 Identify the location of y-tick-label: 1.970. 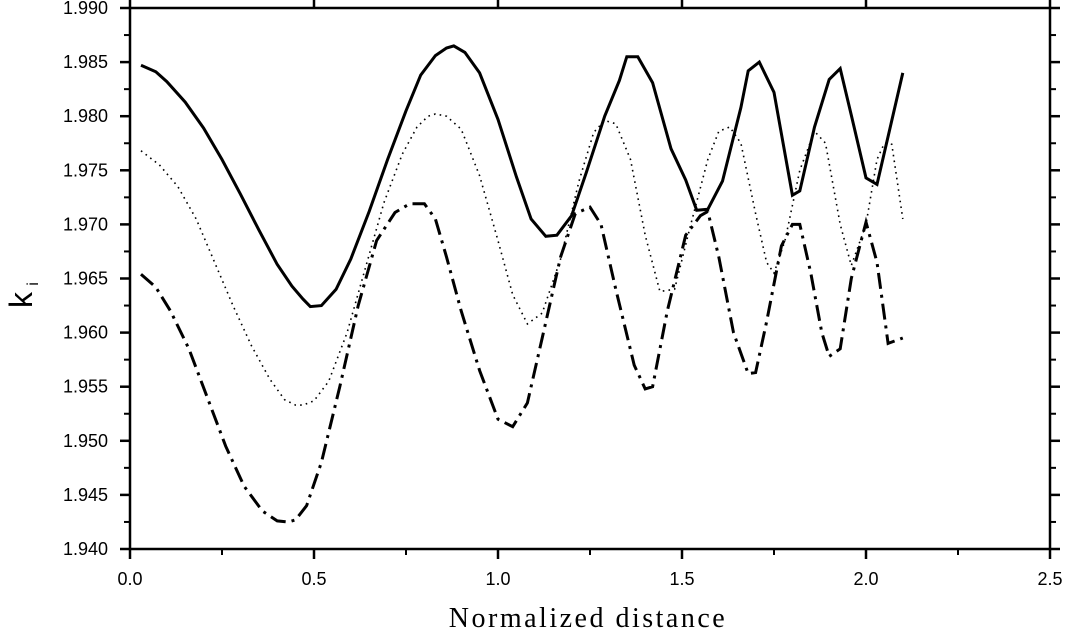
(85, 224).